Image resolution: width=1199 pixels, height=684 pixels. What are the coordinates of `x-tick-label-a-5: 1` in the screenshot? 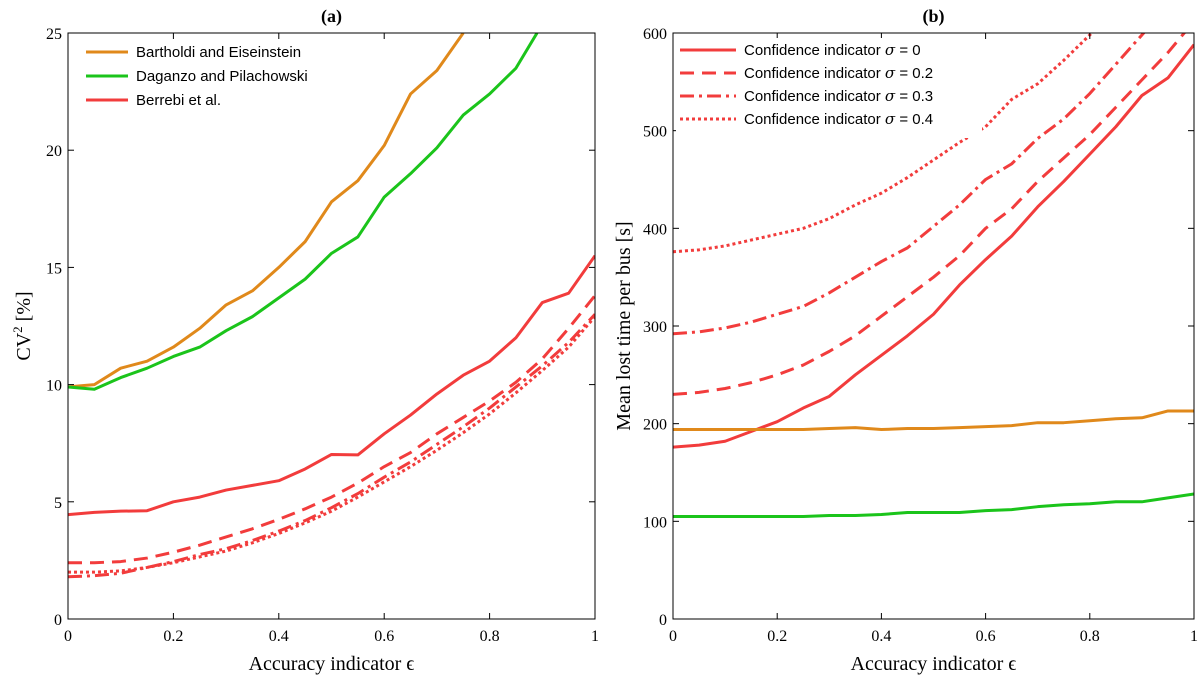 It's located at (595, 636).